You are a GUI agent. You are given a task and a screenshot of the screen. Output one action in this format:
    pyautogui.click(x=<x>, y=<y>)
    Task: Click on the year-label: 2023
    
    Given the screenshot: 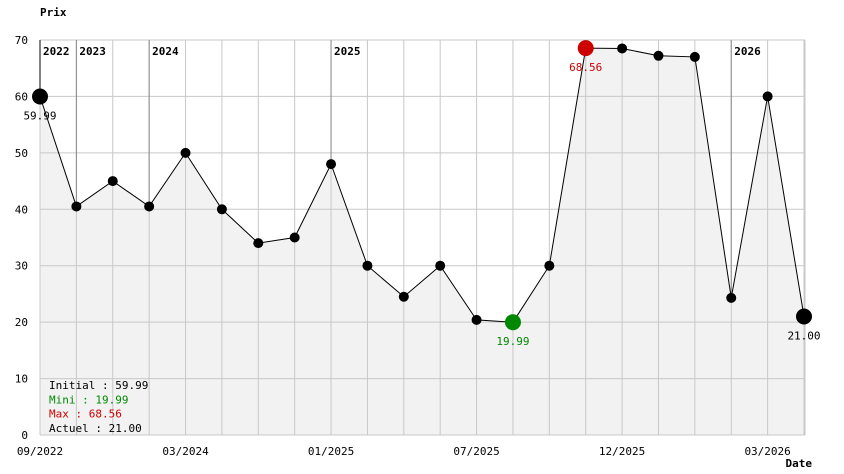 What is the action you would take?
    pyautogui.click(x=92, y=51)
    